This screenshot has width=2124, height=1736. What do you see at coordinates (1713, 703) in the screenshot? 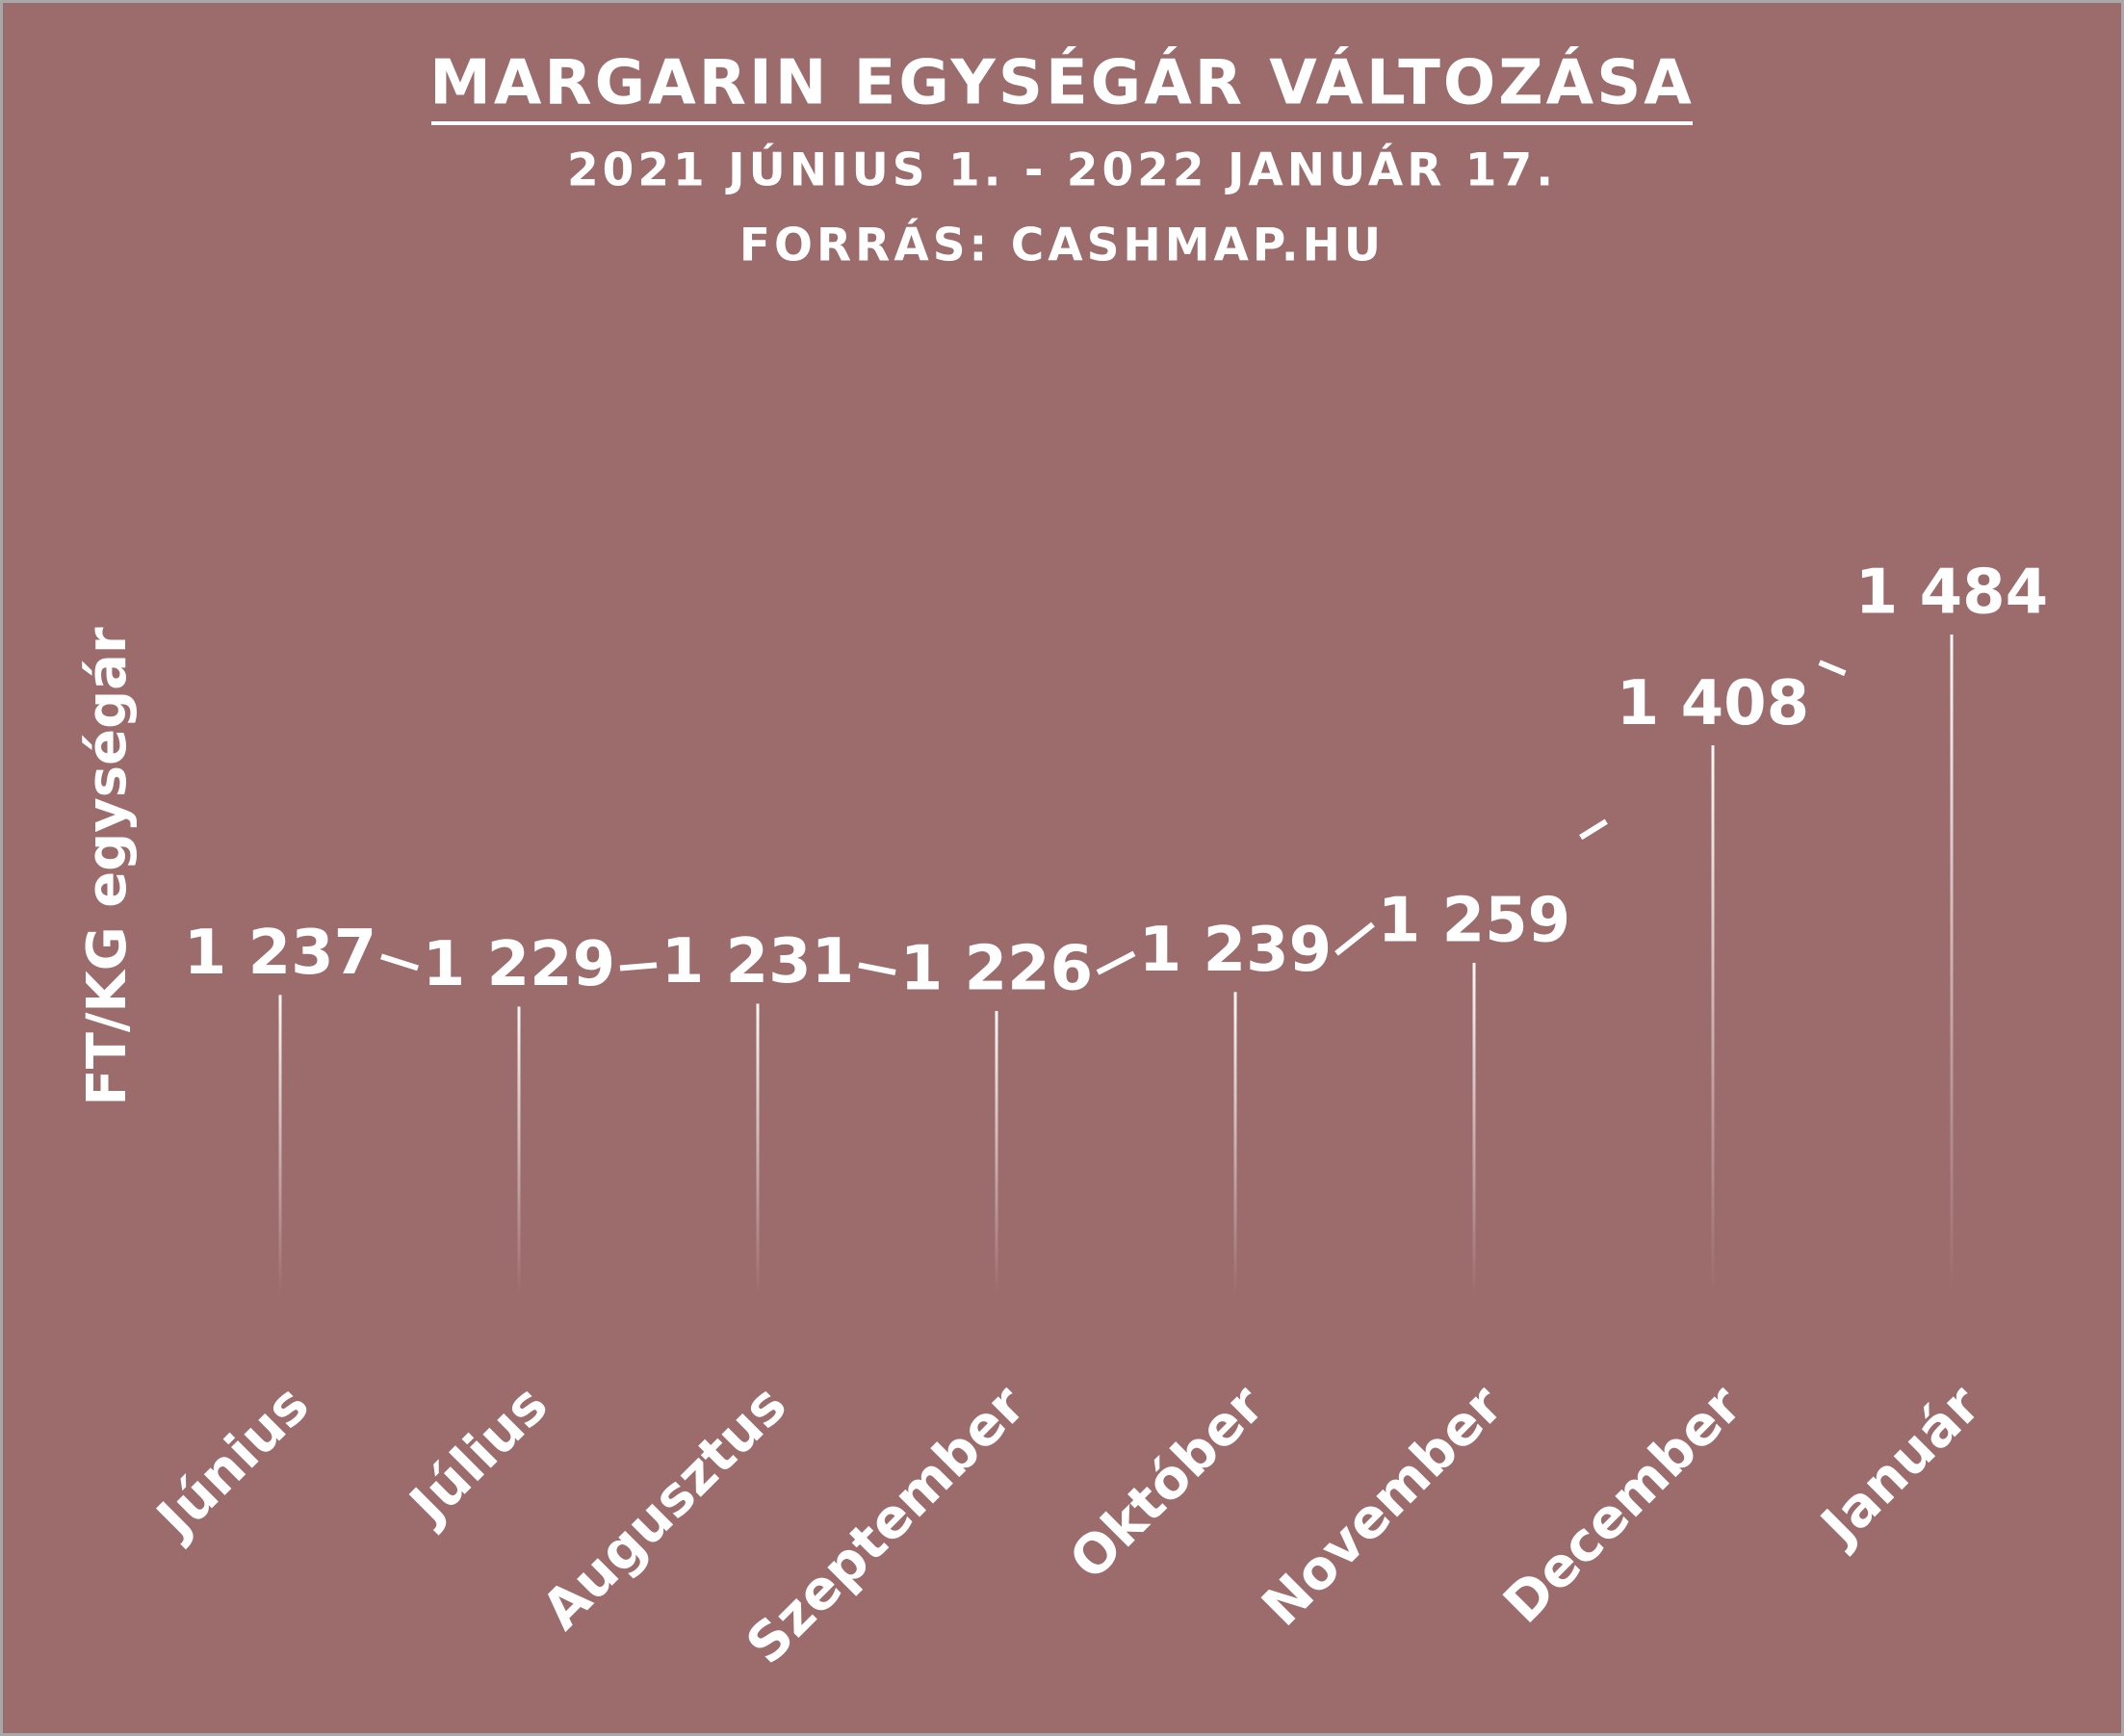
I see `data-label: 1 408` at bounding box center [1713, 703].